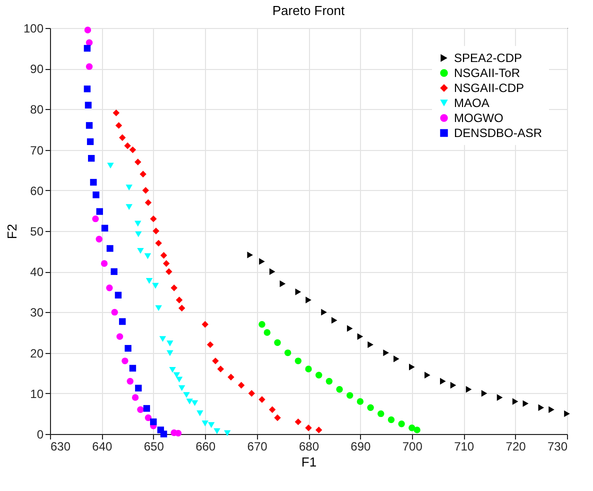 The height and width of the screenshot is (491, 593). Describe the element at coordinates (37, 191) in the screenshot. I see `y-tick-label: 60` at that location.